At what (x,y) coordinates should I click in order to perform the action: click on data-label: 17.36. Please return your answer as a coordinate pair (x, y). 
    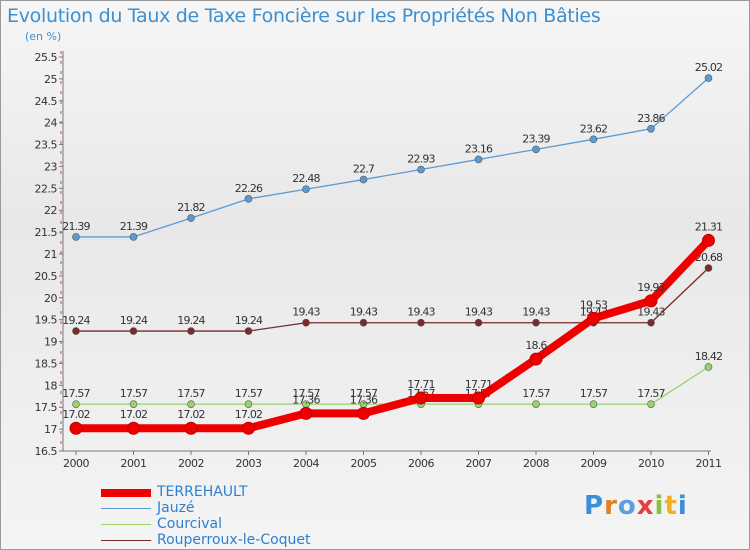
    Looking at the image, I should click on (306, 399).